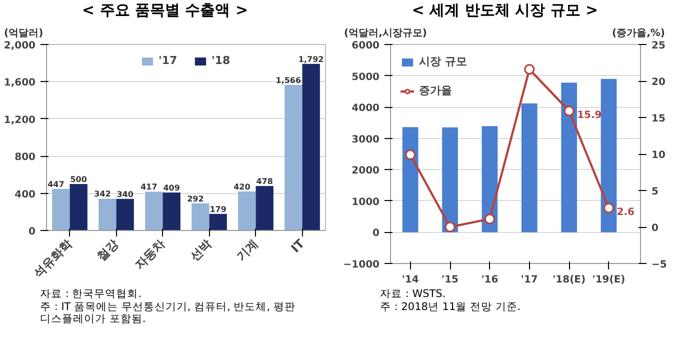 The image size is (680, 345). Describe the element at coordinates (218, 209) in the screenshot. I see `data-label: 179` at that location.